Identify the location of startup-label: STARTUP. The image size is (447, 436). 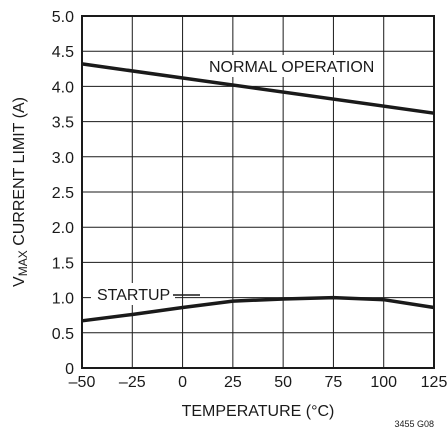
(133, 295).